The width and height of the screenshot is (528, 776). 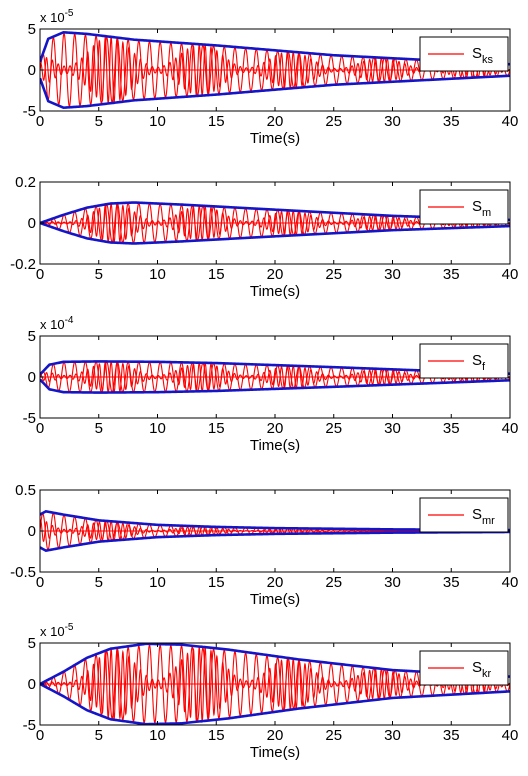 I want to click on y-tick-label: 0.2, so click(x=25, y=182).